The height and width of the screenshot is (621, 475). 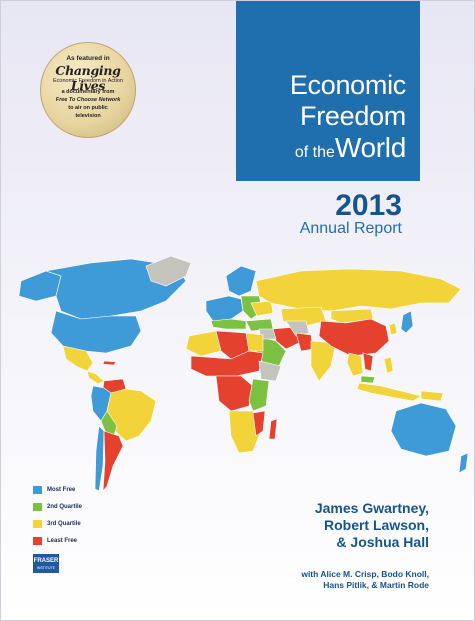 I want to click on region-mozambique, so click(x=259, y=423).